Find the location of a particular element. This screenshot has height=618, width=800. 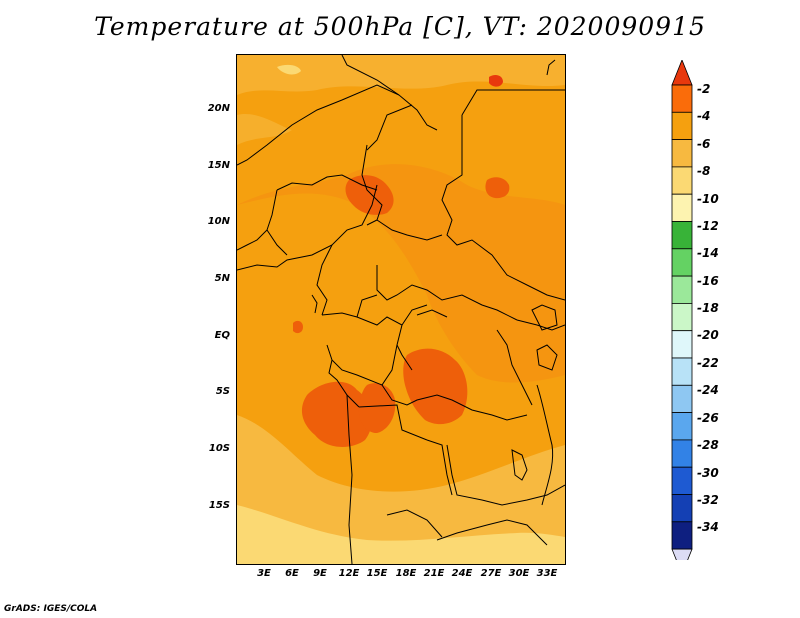

shade-minus4-congo is located at coordinates (435, 386).